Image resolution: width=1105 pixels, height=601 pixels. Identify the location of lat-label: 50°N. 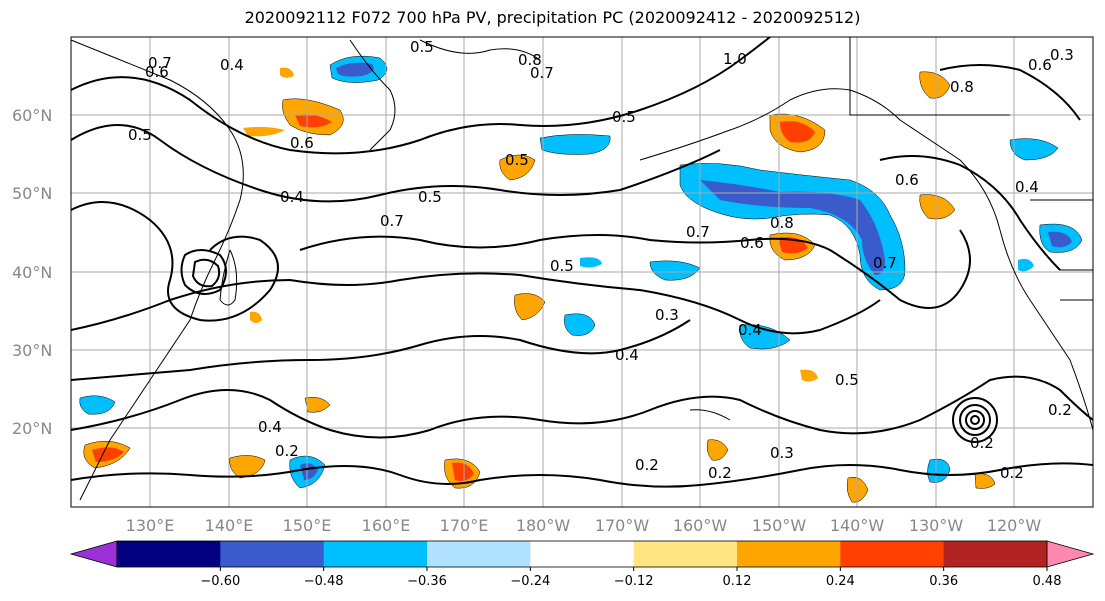
(32, 193).